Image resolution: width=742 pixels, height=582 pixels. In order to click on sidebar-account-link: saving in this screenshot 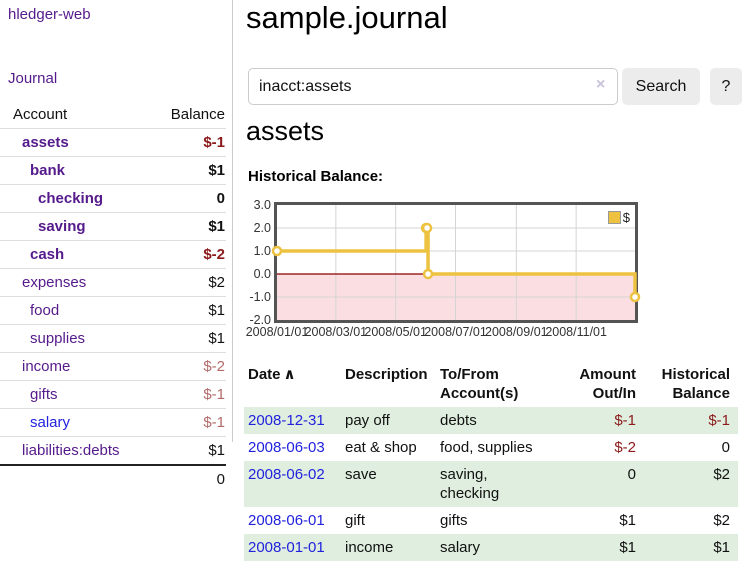, I will do `click(62, 226)`.